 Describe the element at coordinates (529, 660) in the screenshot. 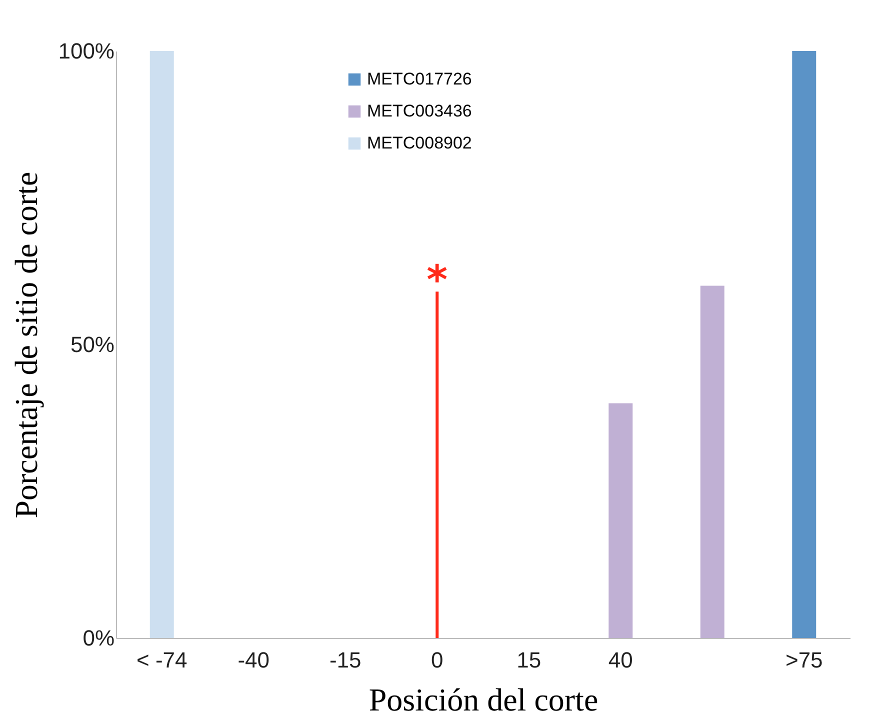

I see `x-tick-label: 15` at that location.